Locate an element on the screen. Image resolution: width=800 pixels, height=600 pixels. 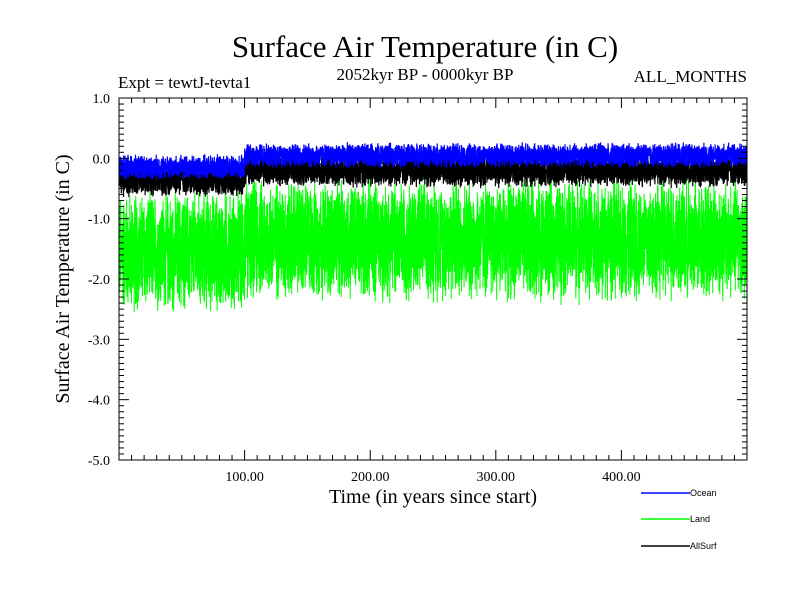
experiment-label: Expt = tewtJ-tevta1 is located at coordinates (184, 82).